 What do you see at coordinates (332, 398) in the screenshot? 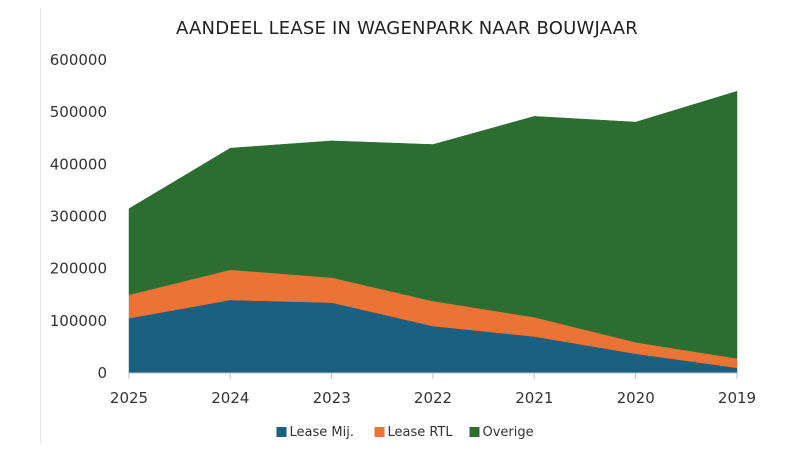
I see `x-tick-label: 2023` at bounding box center [332, 398].